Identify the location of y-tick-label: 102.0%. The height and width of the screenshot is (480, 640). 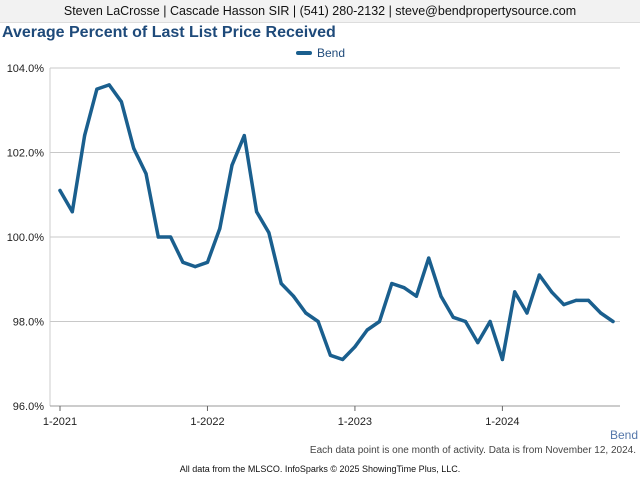
(26, 154).